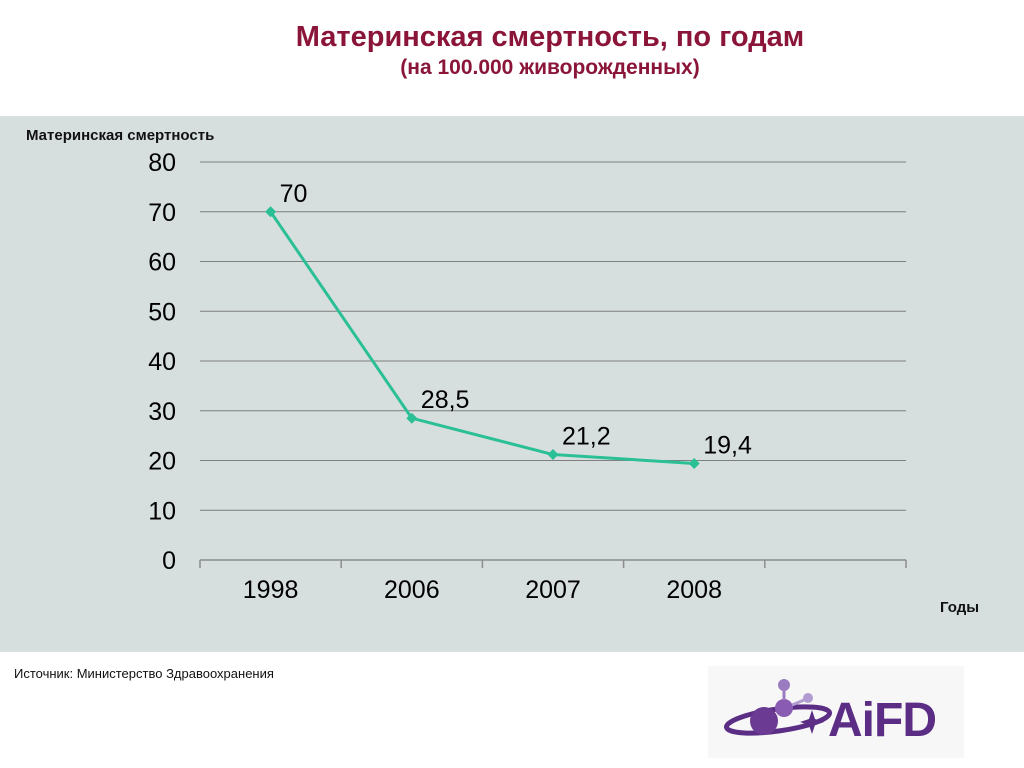 This screenshot has height=768, width=1024. Describe the element at coordinates (294, 194) in the screenshot. I see `data-label: 70` at that location.